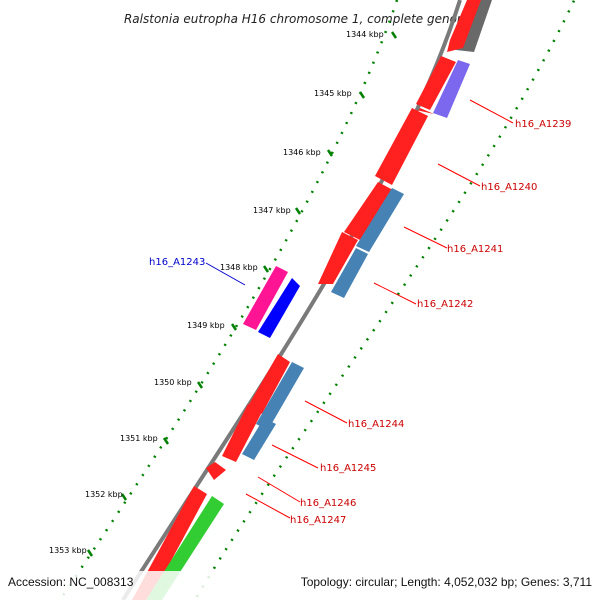 This screenshot has height=600, width=600. I want to click on gene-label: h16_A1243, so click(177, 262).